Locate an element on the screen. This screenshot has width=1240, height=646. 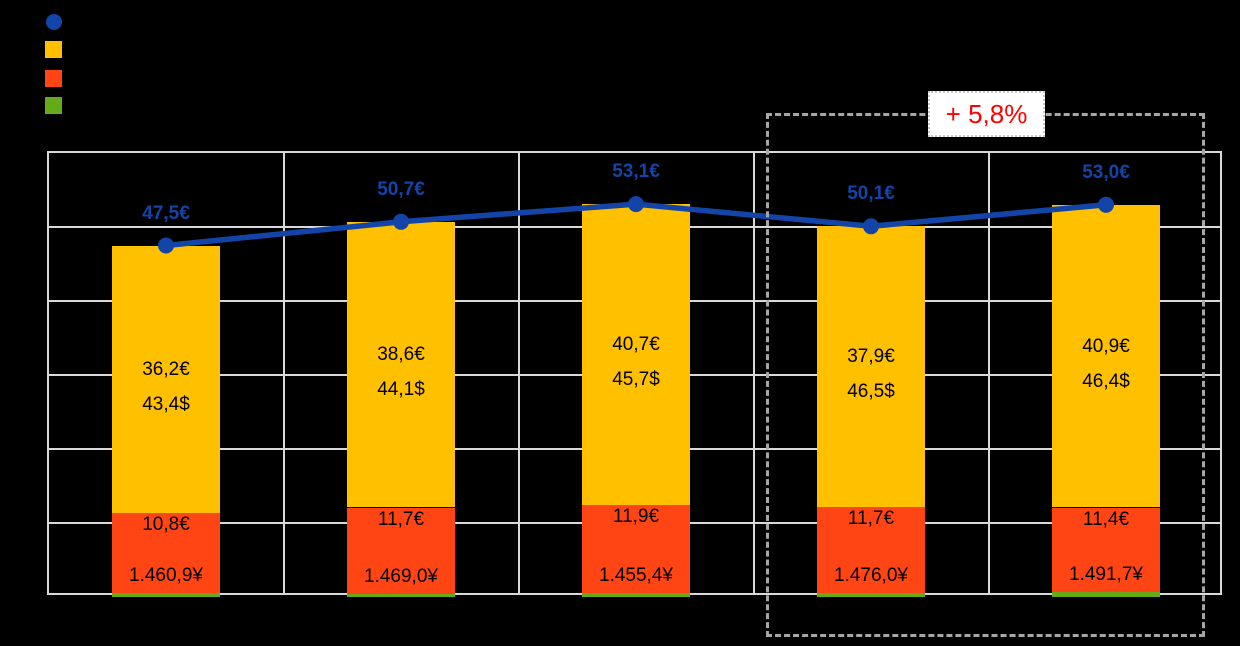
line-total-label-2: 50,7€ is located at coordinates (401, 189).